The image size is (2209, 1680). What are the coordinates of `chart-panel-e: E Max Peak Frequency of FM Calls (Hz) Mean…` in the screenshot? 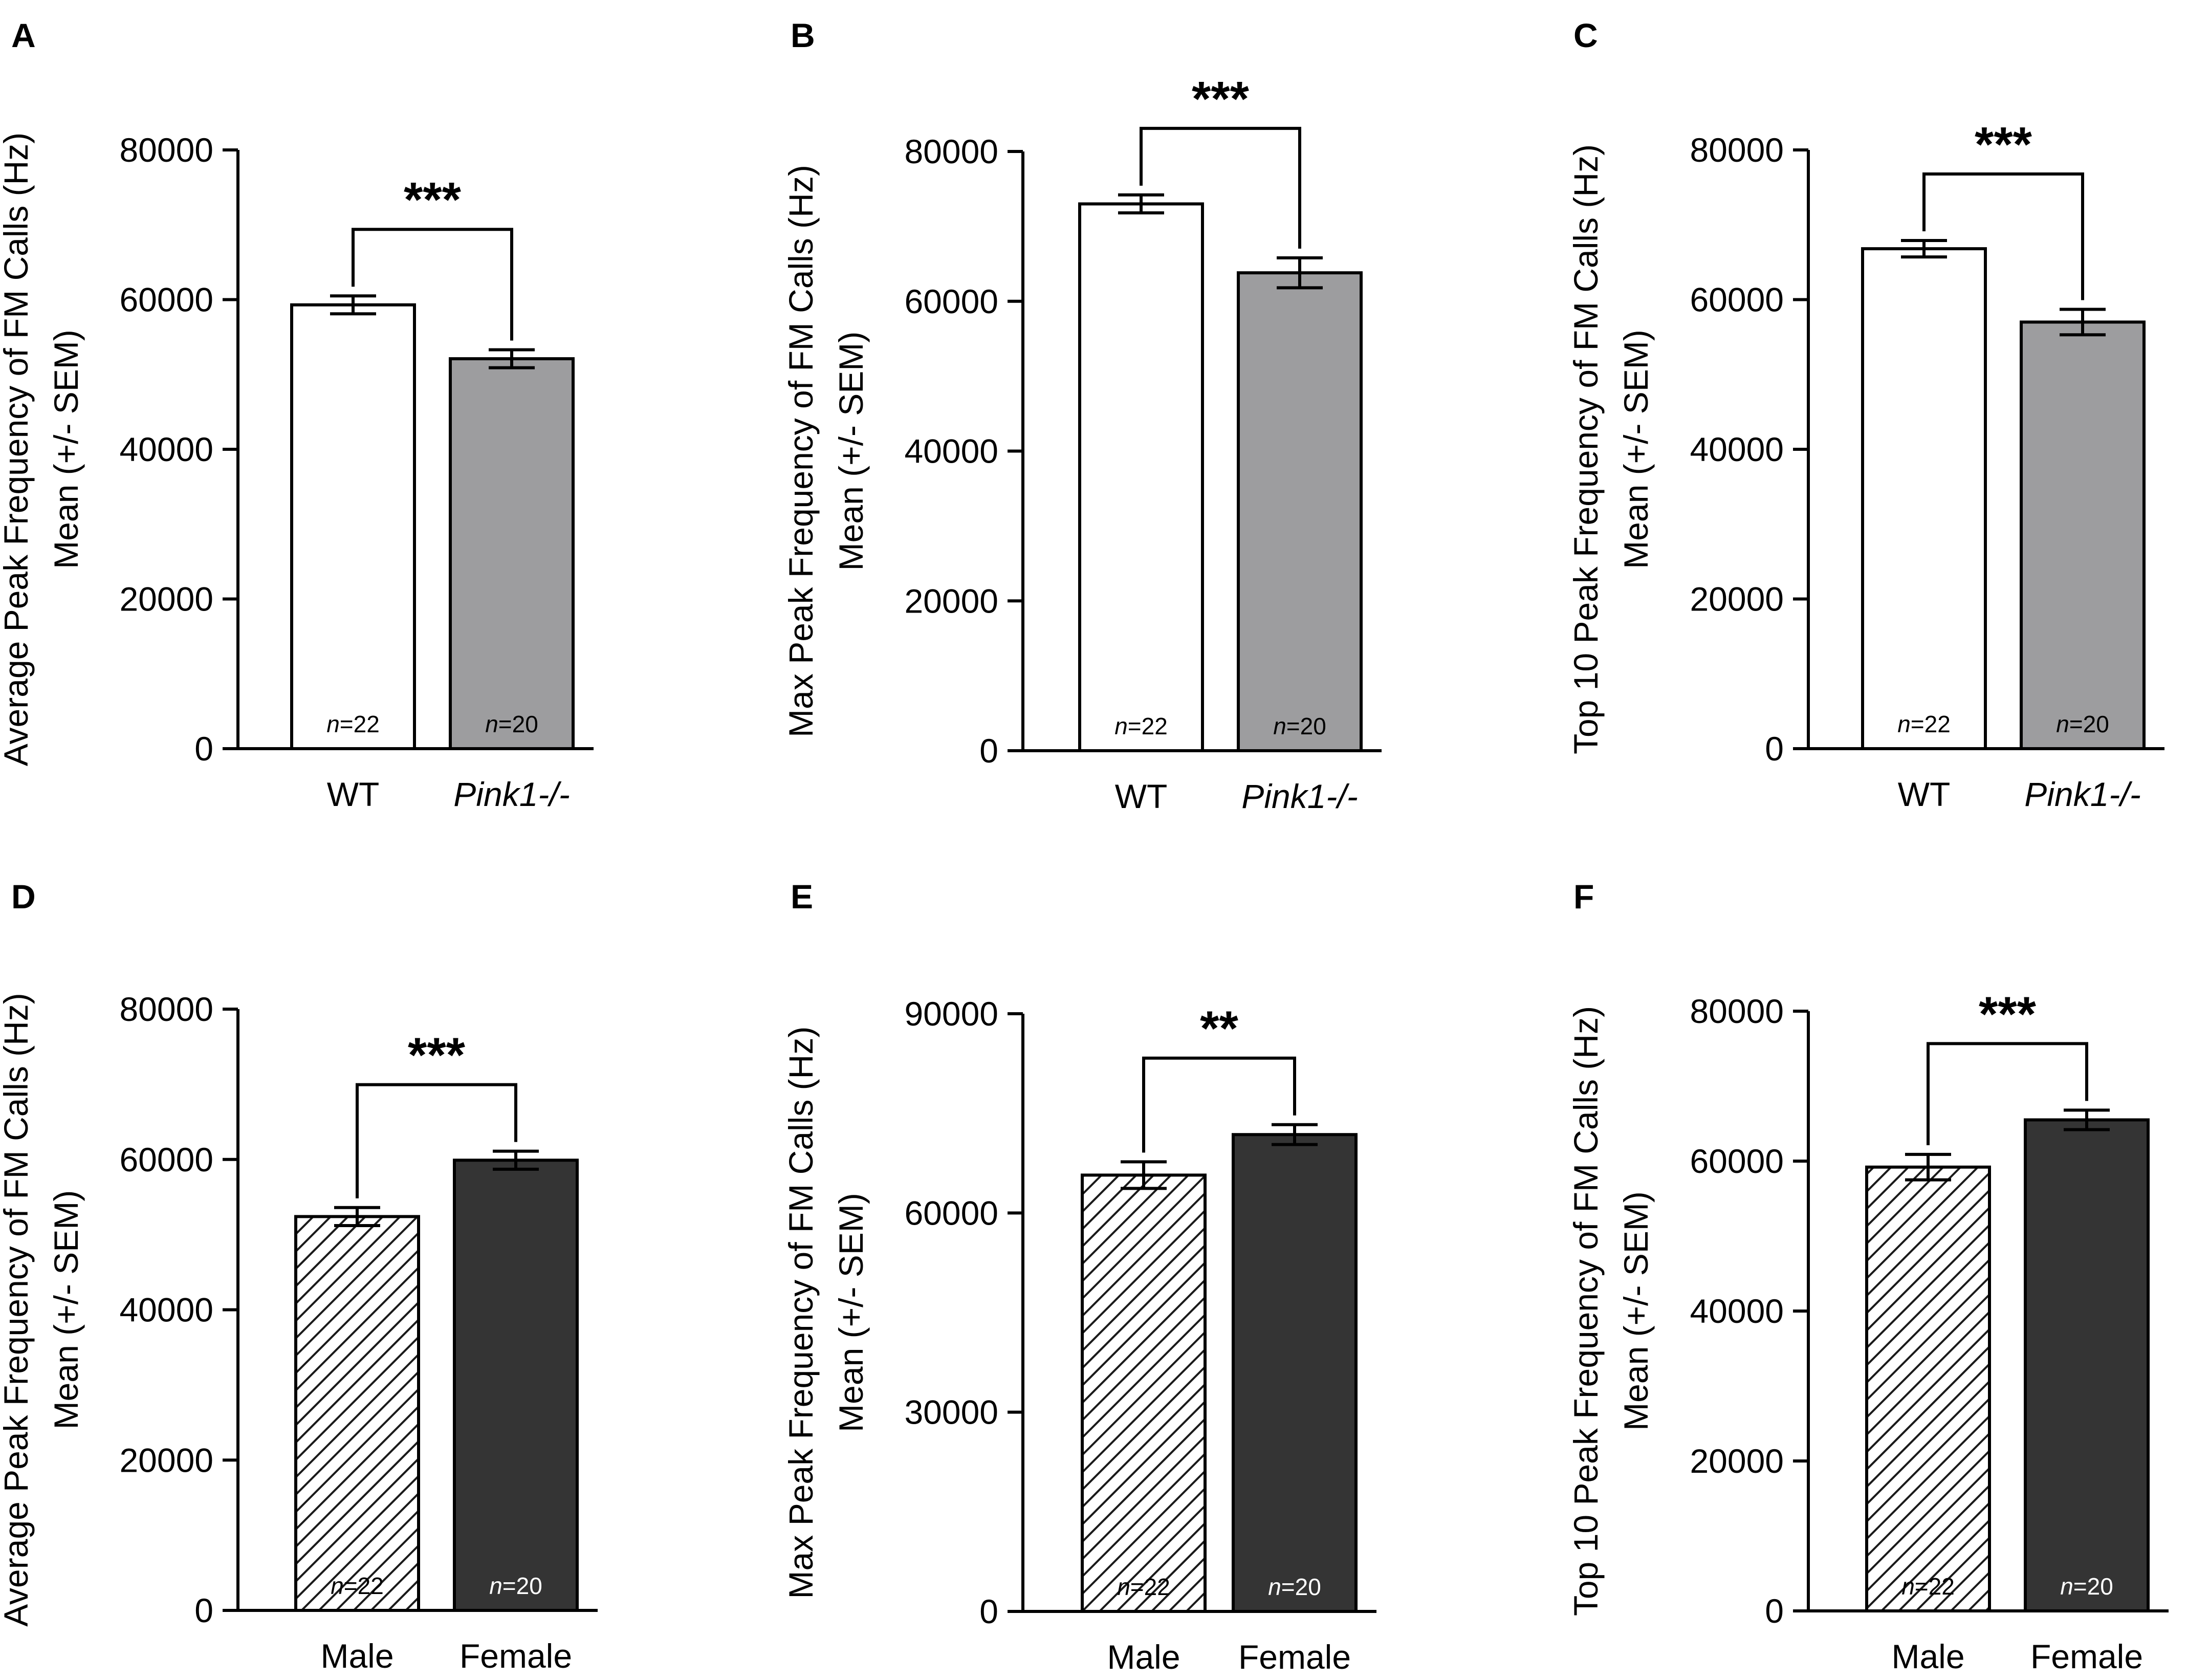 It's located at (1079, 1277).